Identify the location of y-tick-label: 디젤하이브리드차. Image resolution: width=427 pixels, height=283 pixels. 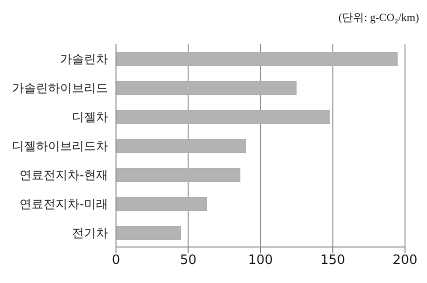
(60, 145).